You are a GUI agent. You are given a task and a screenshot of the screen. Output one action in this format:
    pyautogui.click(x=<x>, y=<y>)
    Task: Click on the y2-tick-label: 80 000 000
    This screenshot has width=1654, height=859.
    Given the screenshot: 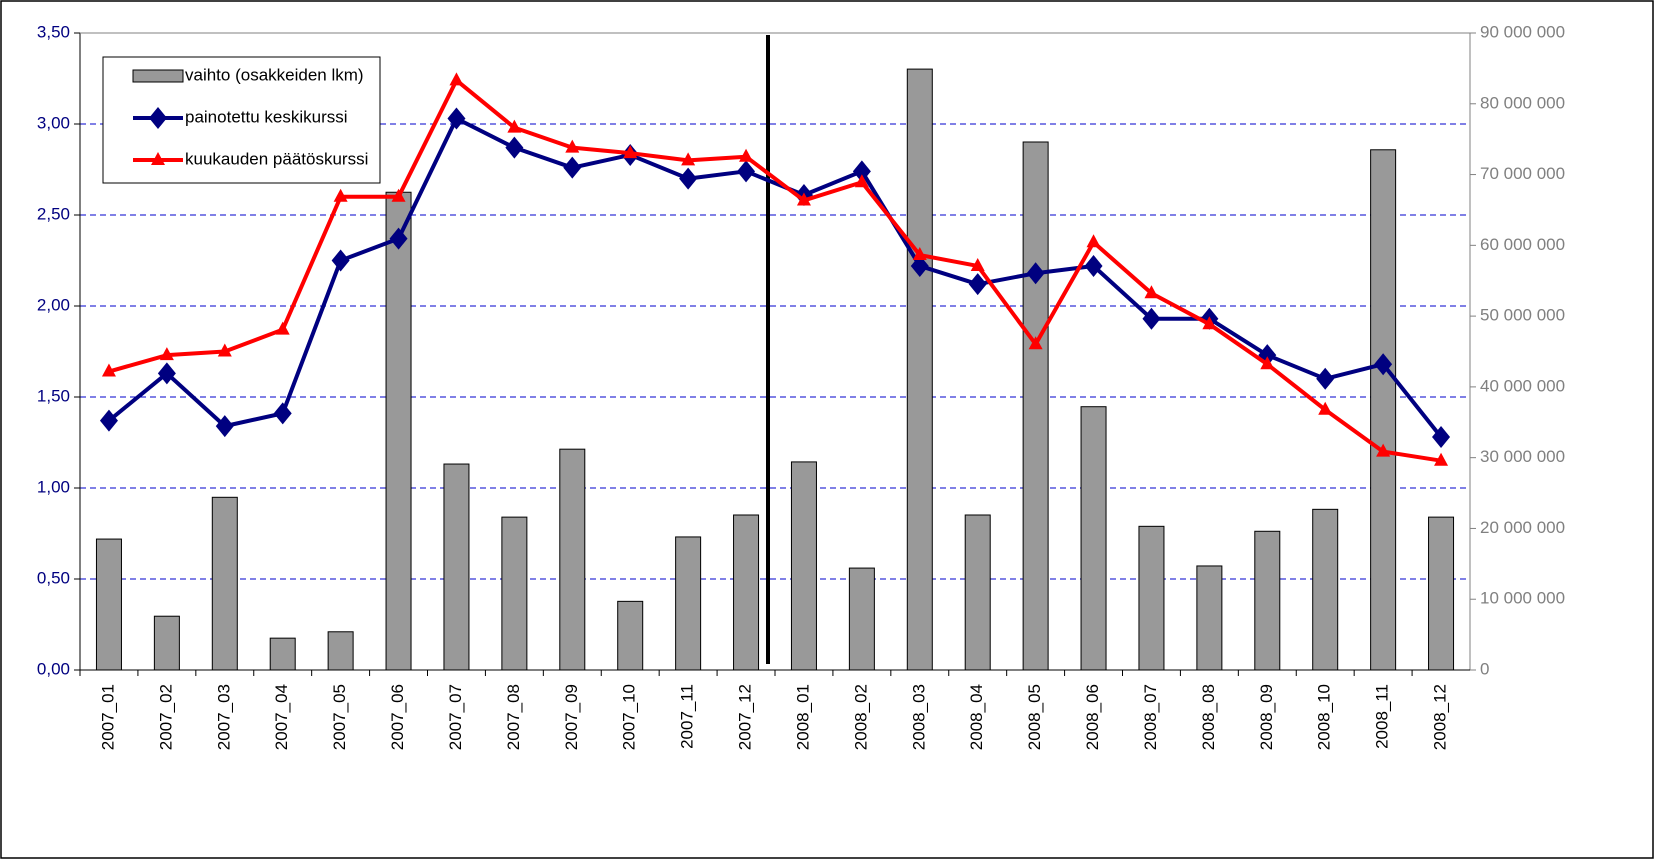 What is the action you would take?
    pyautogui.click(x=1522, y=102)
    